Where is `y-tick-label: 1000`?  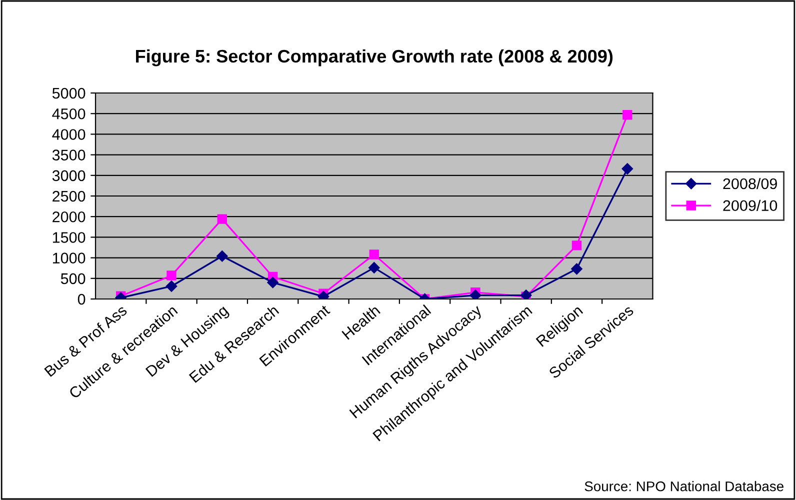
y-tick-label: 1000 is located at coordinates (69, 258).